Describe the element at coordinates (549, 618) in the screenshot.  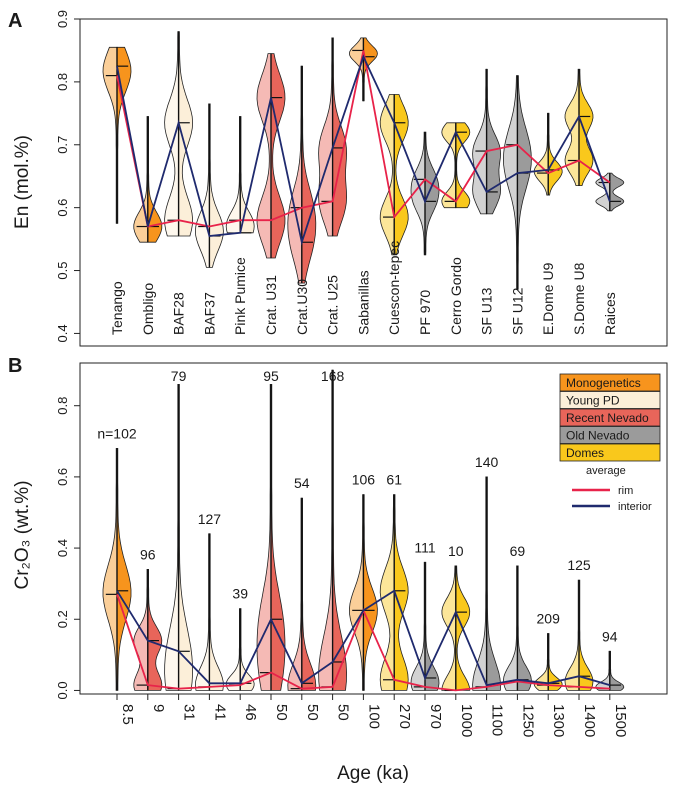
I see `count-label: 209` at that location.